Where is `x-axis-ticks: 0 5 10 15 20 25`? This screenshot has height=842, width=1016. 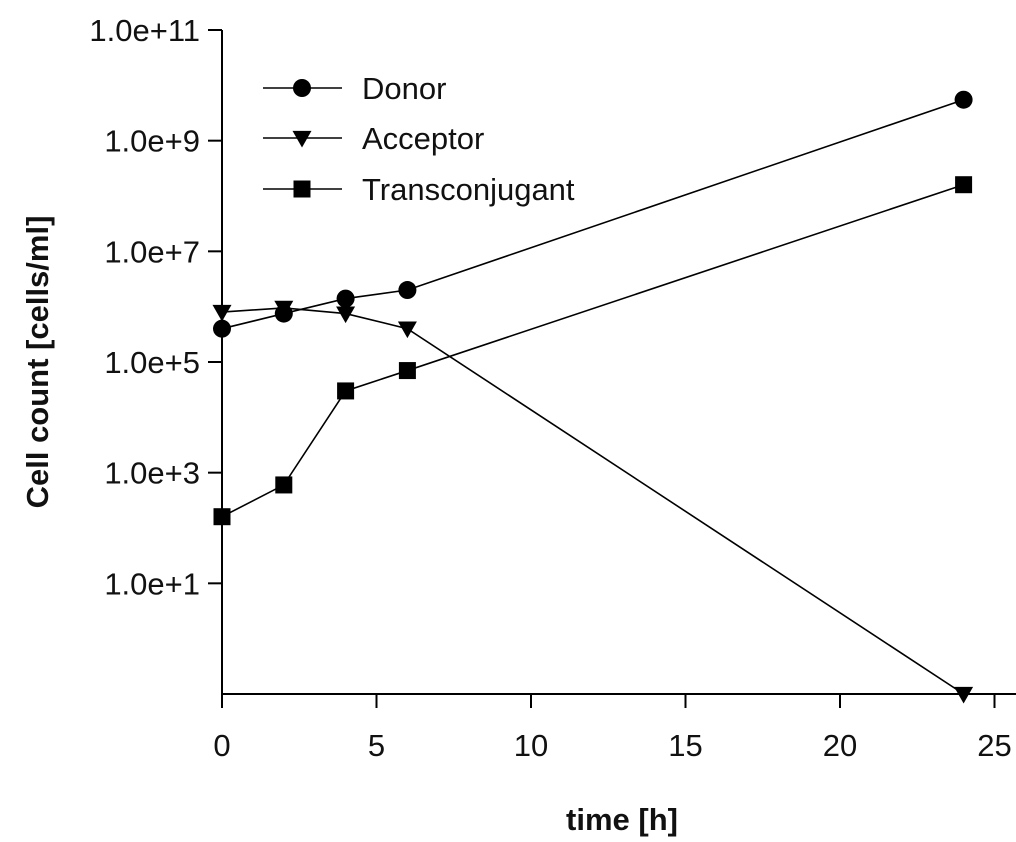 x-axis-ticks: 0 5 10 15 20 25 is located at coordinates (612, 728).